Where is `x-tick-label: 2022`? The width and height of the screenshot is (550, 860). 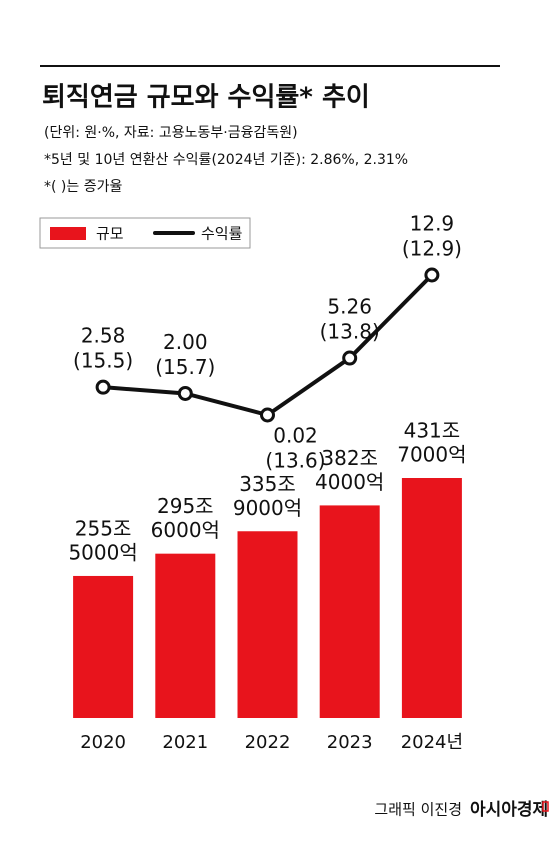 x-tick-label: 2022 is located at coordinates (268, 742).